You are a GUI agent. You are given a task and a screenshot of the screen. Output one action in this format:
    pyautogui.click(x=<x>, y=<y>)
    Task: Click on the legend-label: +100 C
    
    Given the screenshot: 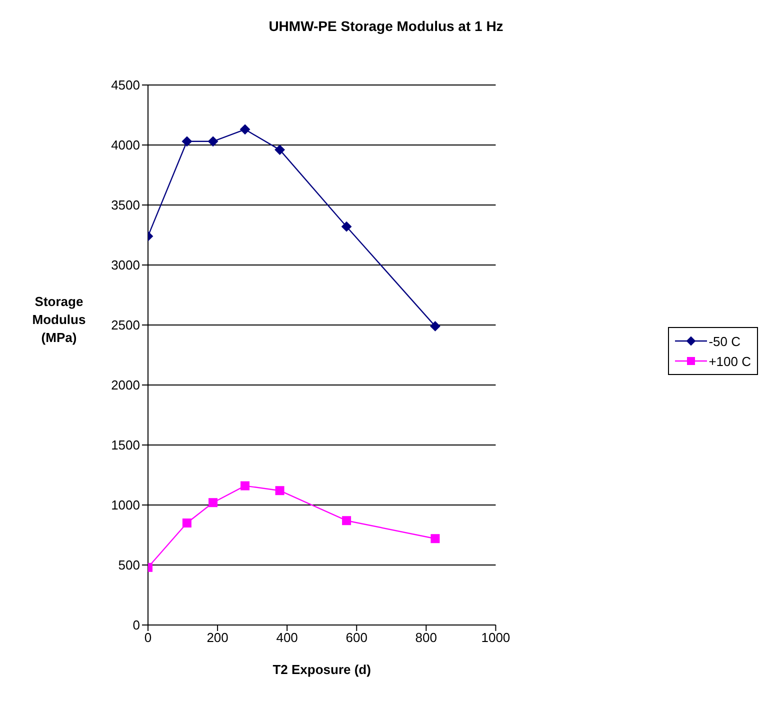 What is the action you would take?
    pyautogui.click(x=729, y=361)
    